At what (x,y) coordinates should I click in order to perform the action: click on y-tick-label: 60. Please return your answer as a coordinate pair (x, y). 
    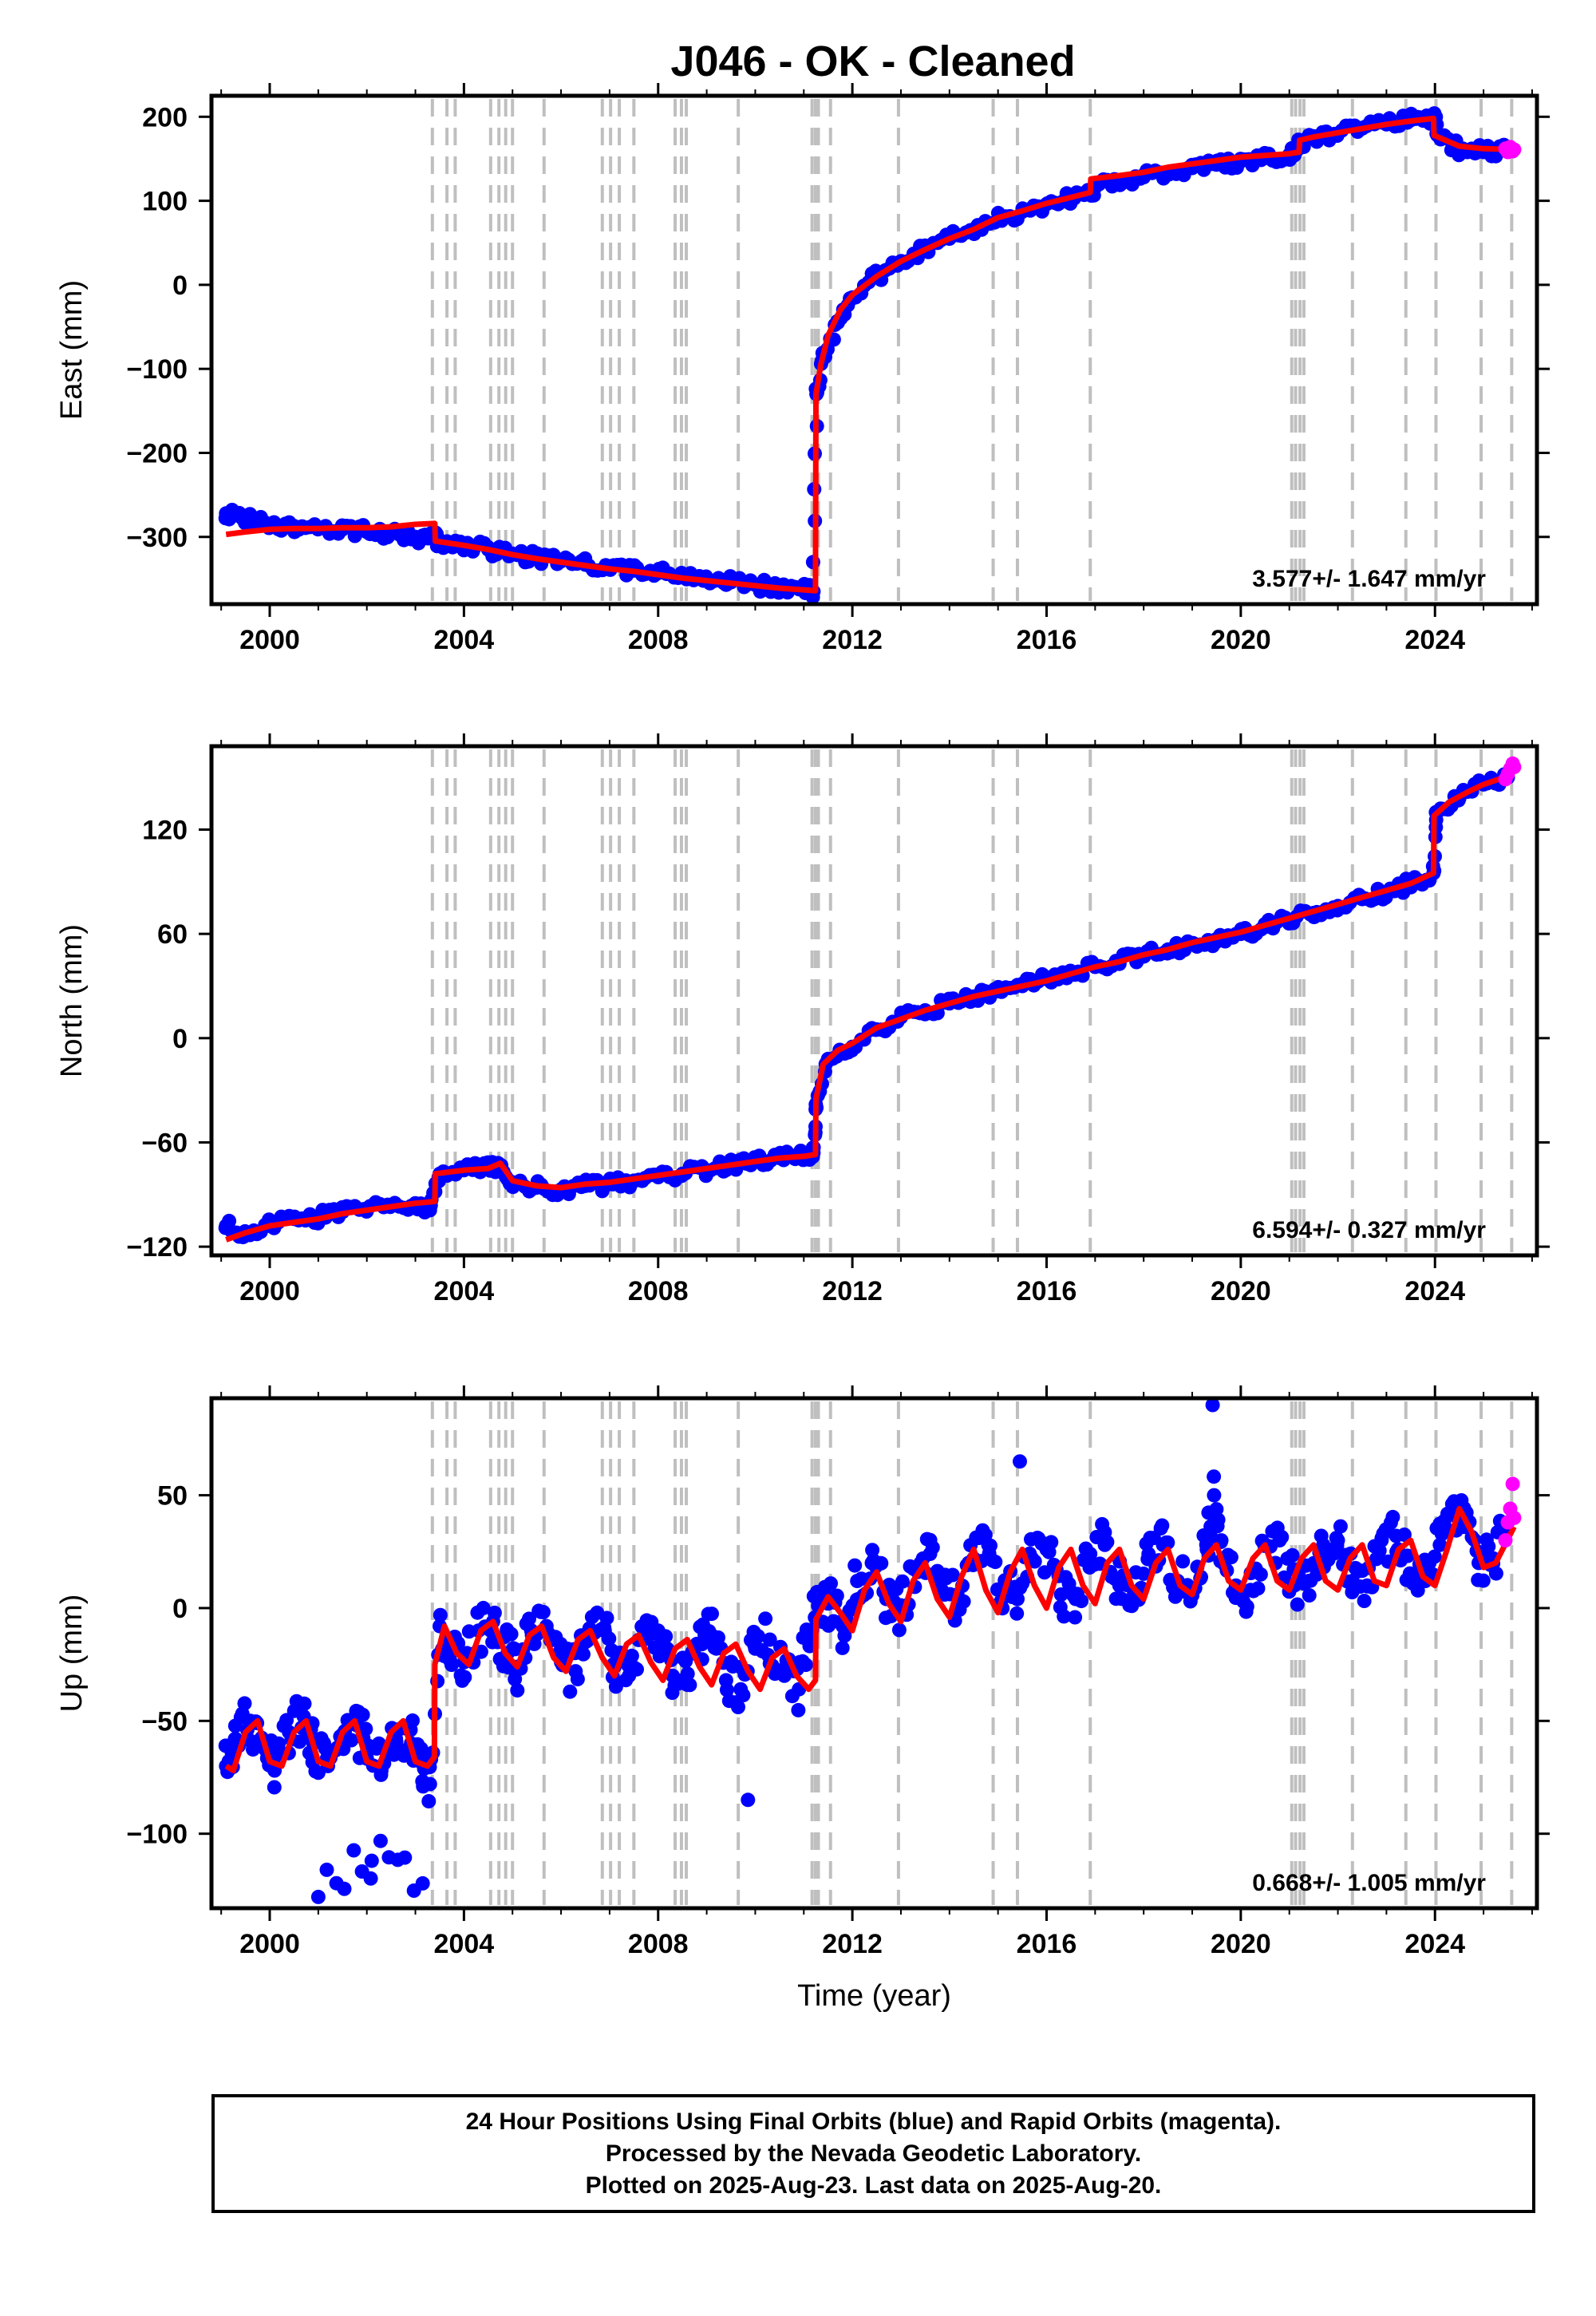
    Looking at the image, I should click on (172, 934).